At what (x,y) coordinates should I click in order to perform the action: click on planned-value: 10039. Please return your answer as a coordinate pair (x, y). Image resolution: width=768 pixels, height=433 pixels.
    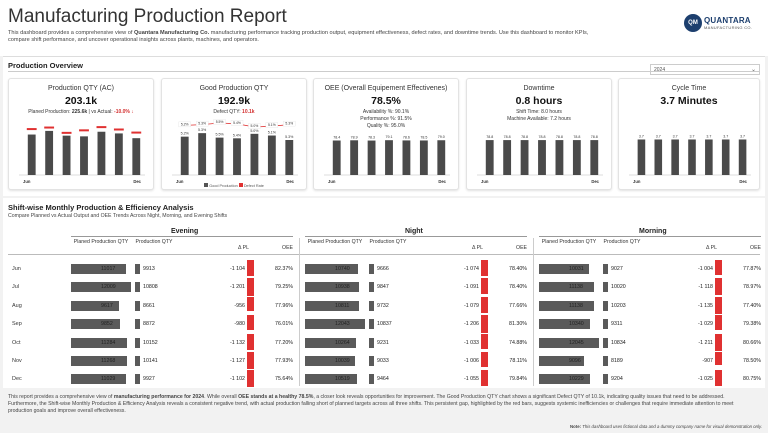
    Looking at the image, I should click on (342, 361).